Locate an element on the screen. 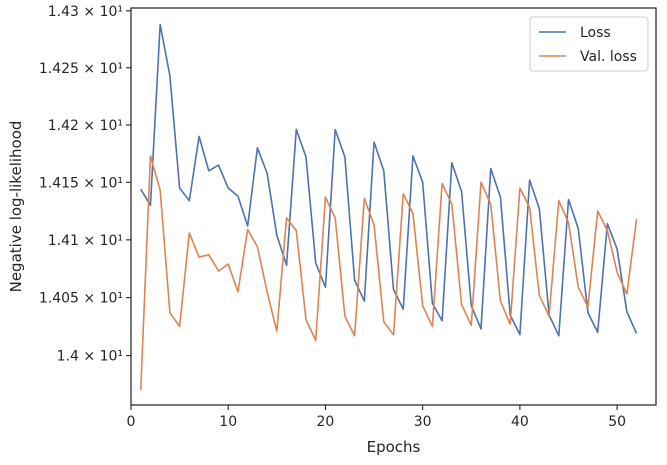  x-tick-label: 40 is located at coordinates (520, 422).